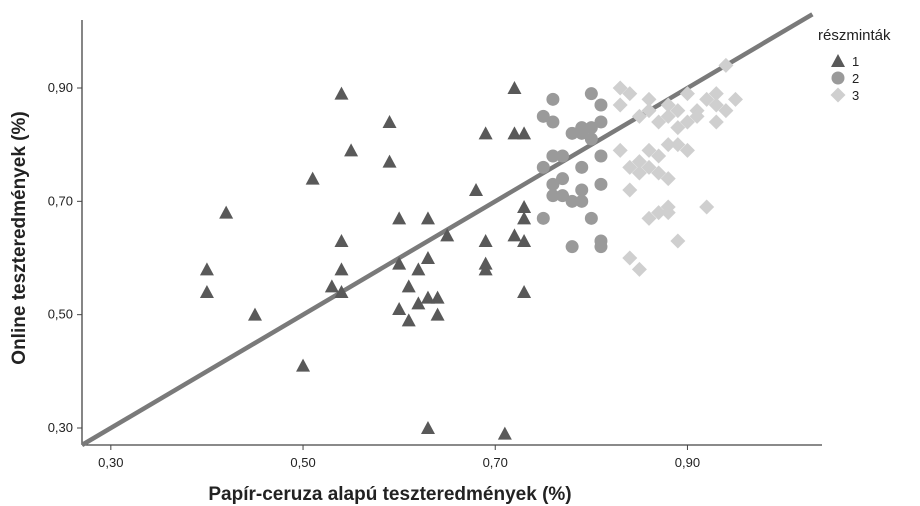  I want to click on y-tick-label-1: 0,50, so click(60, 314).